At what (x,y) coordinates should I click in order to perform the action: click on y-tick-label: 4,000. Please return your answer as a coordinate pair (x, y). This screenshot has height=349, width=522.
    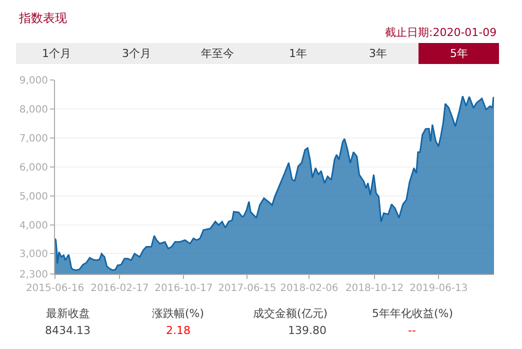
    Looking at the image, I should click on (33, 226).